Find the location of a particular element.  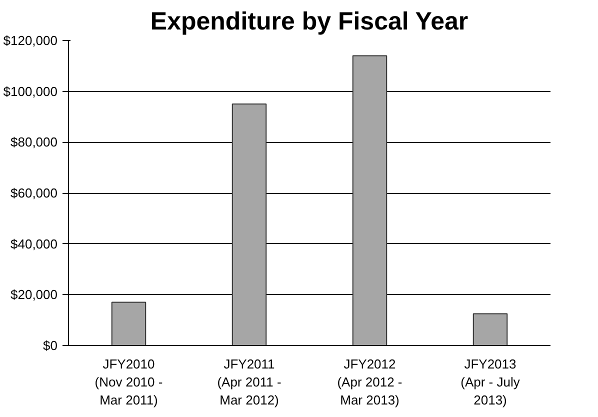

y-tick-label: $40,000 is located at coordinates (34, 244).